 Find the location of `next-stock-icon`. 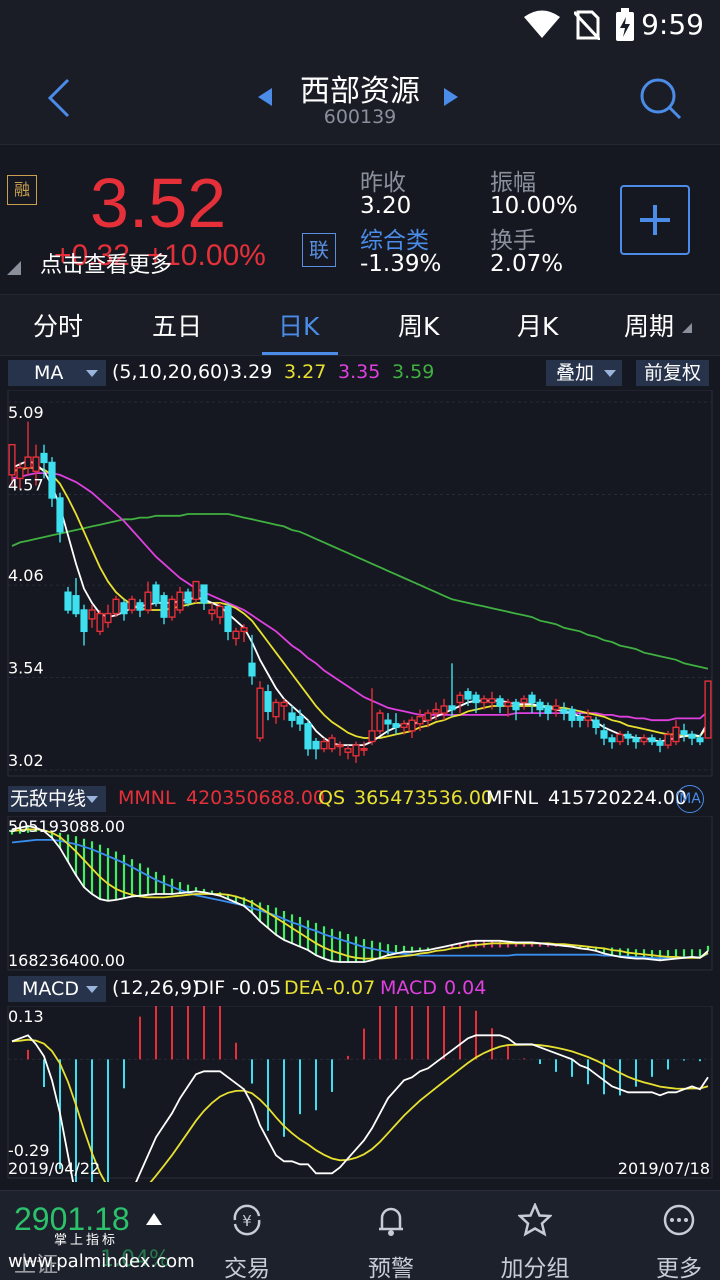

next-stock-icon is located at coordinates (451, 97).